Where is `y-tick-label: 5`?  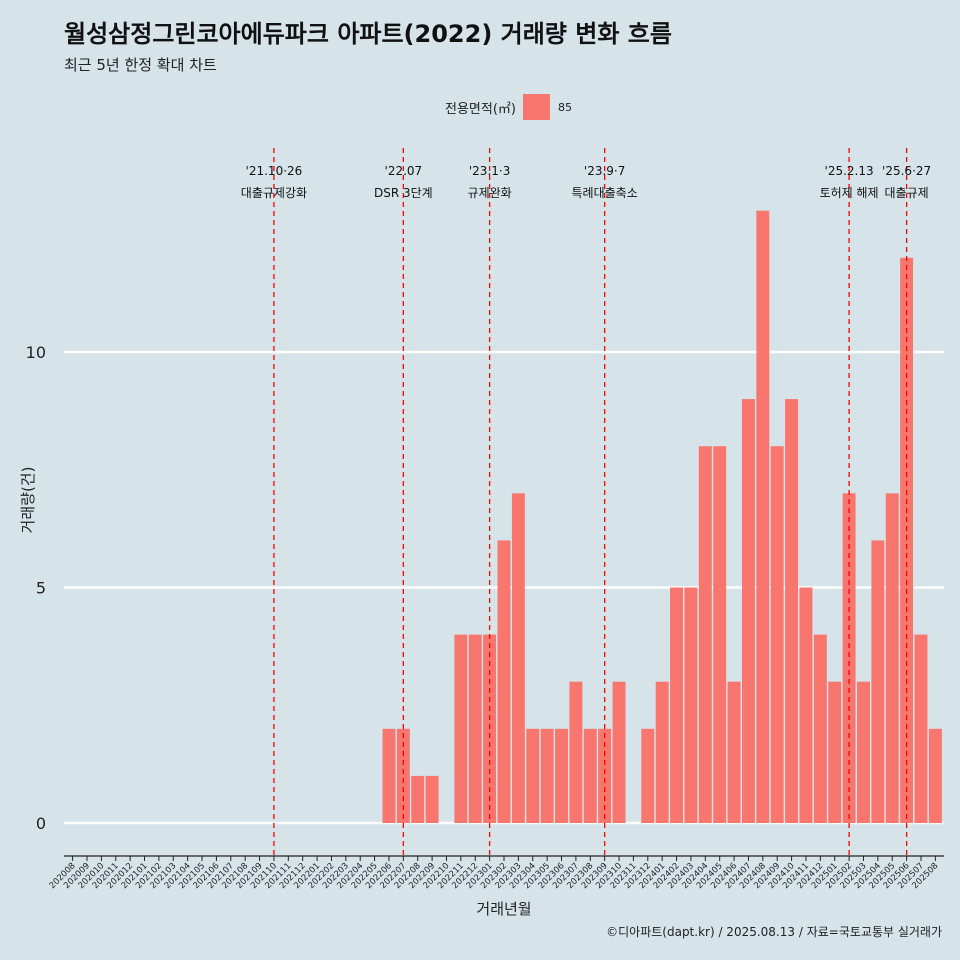
y-tick-label: 5 is located at coordinates (41, 588).